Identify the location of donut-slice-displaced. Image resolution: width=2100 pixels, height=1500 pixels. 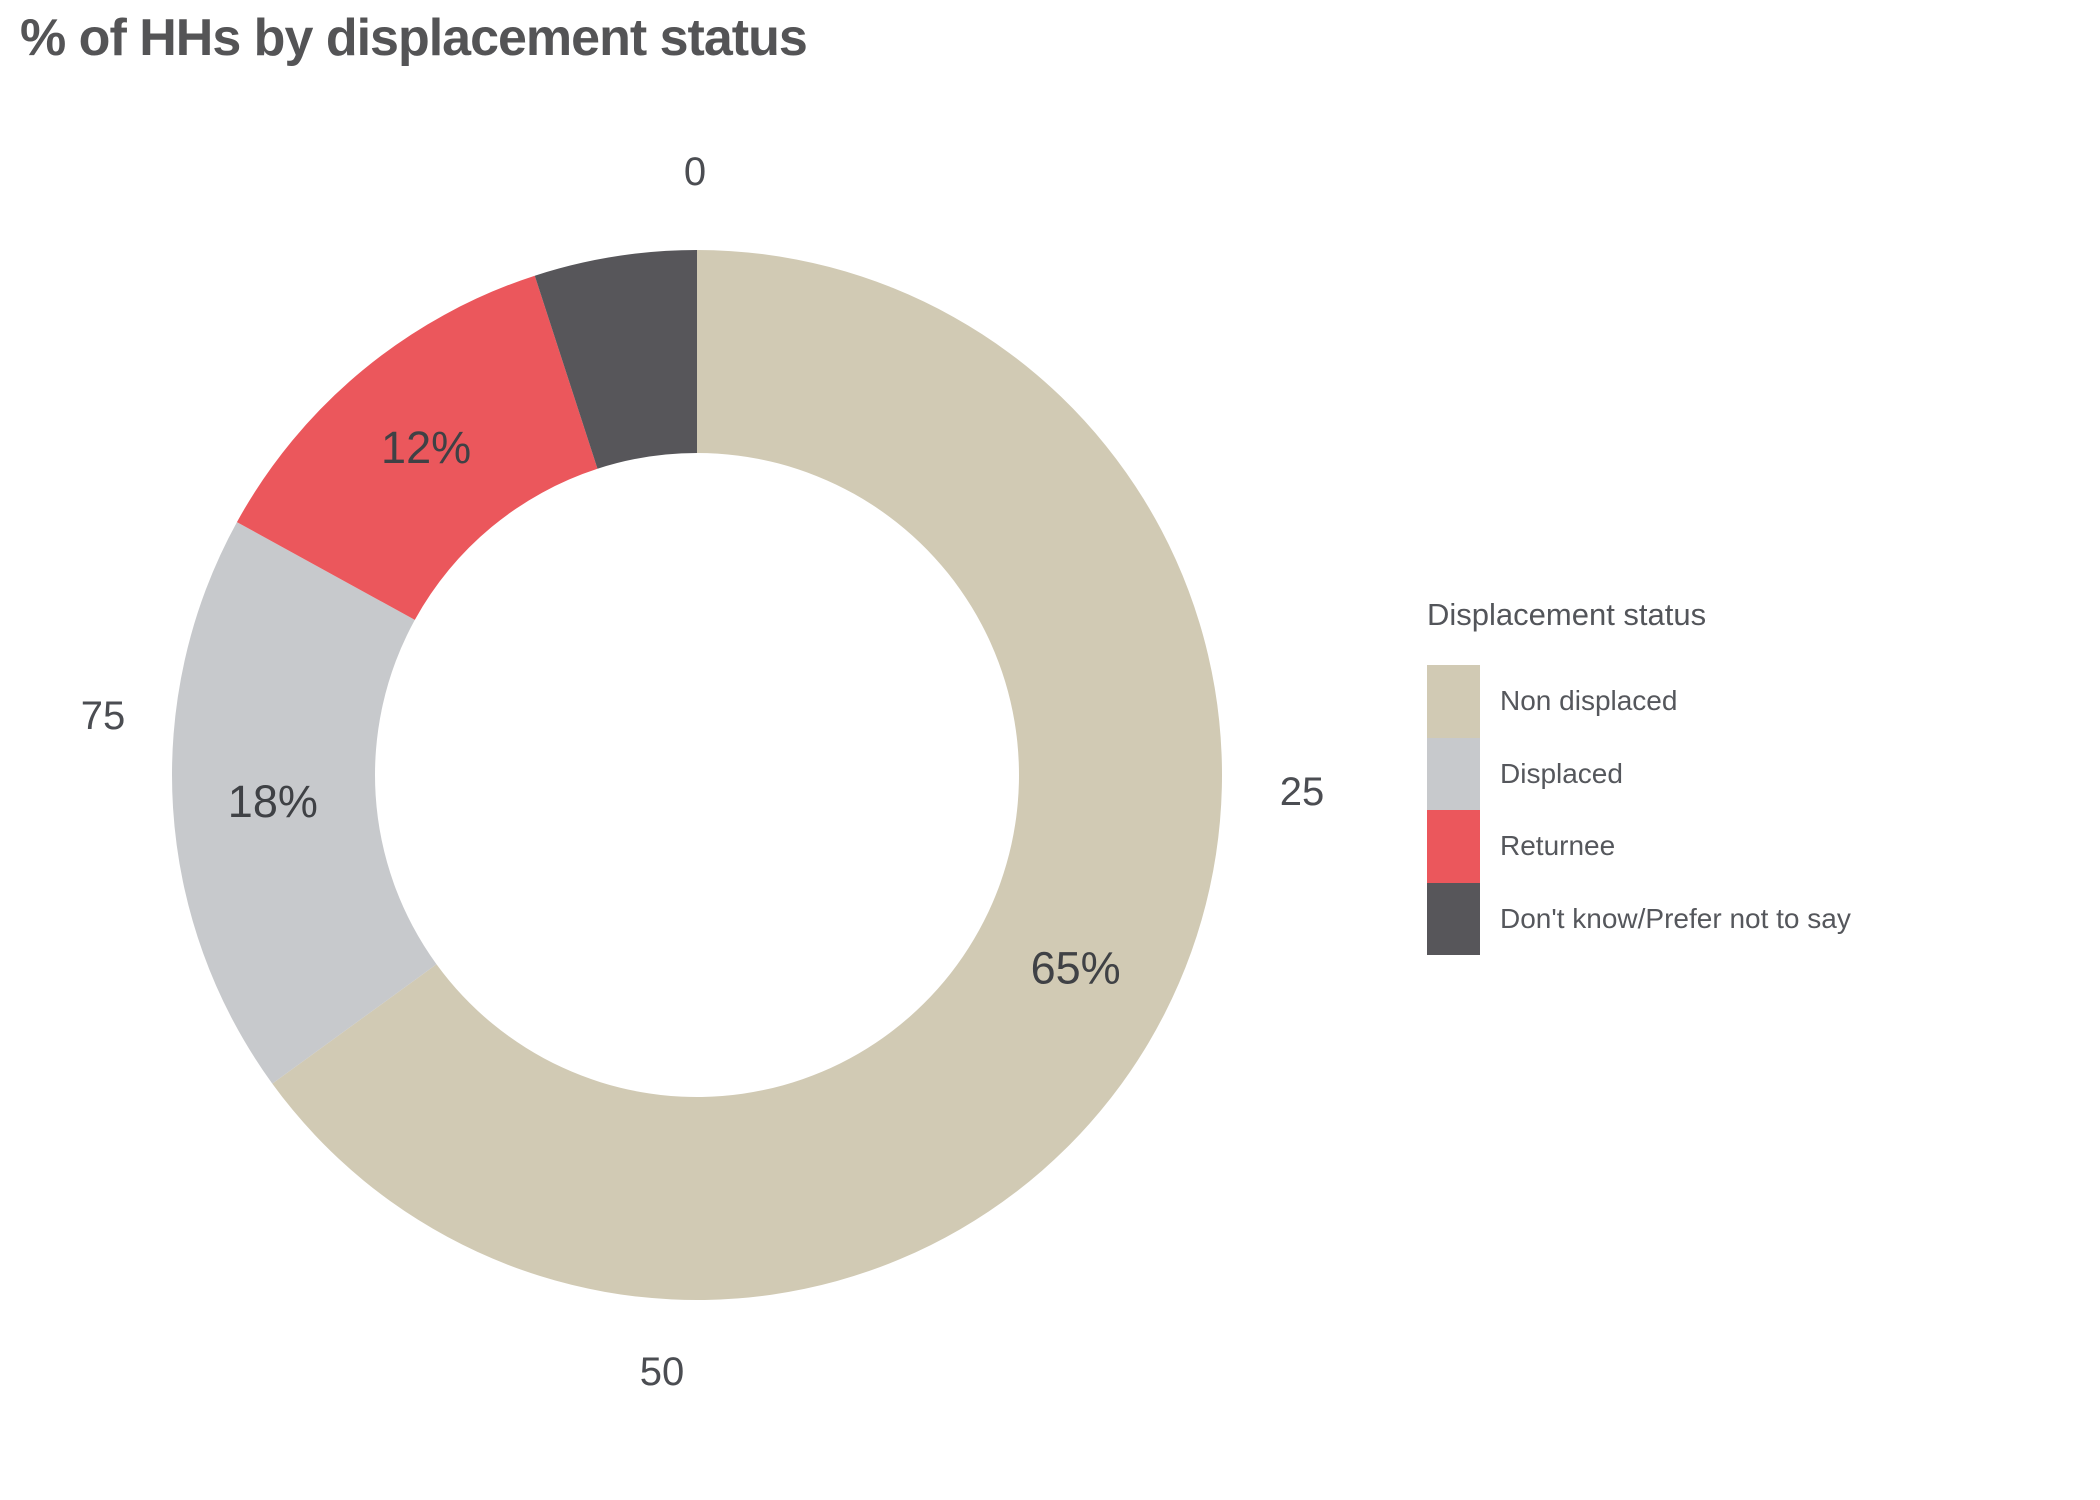
(304, 803).